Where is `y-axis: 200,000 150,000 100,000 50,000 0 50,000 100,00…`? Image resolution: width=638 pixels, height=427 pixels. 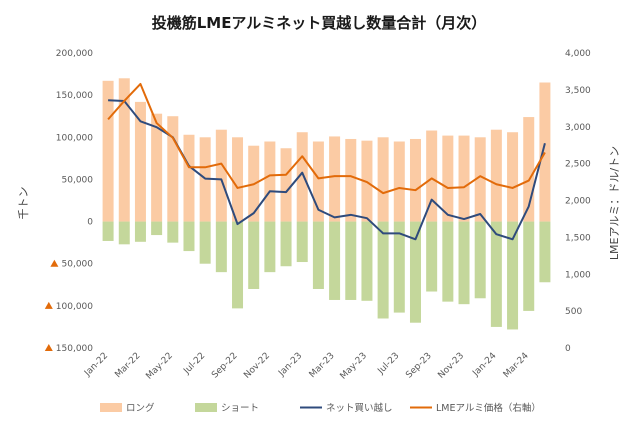
y-axis: 200,000 150,000 100,000 50,000 0 50,000 100,00… is located at coordinates (69, 201).